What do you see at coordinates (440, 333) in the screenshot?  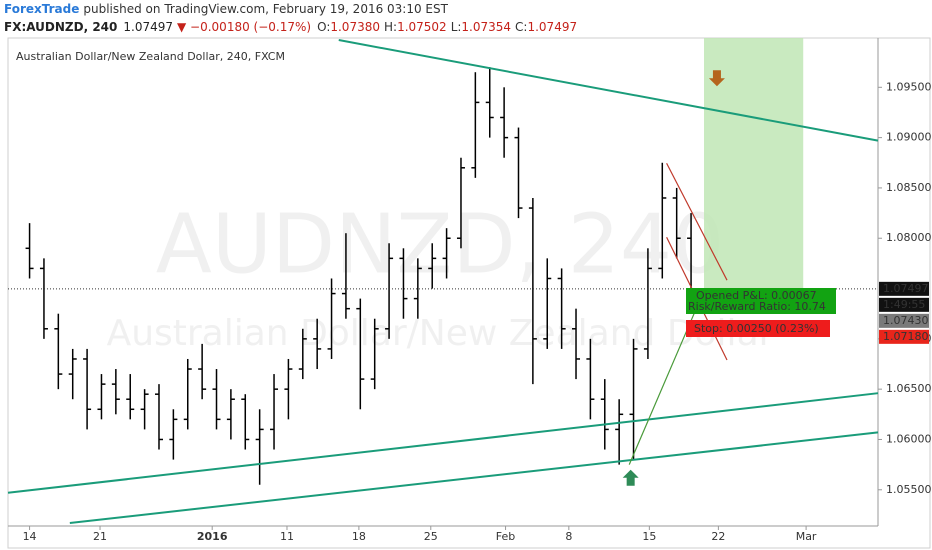 I see `watermark-description: Australian Dollar/New Zealand Dollar` at bounding box center [440, 333].